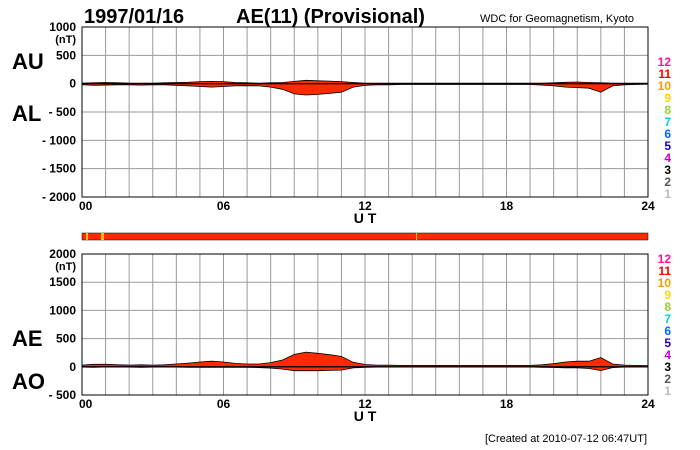  Describe the element at coordinates (134, 17) in the screenshot. I see `chart-date: 1997/01/16` at that location.